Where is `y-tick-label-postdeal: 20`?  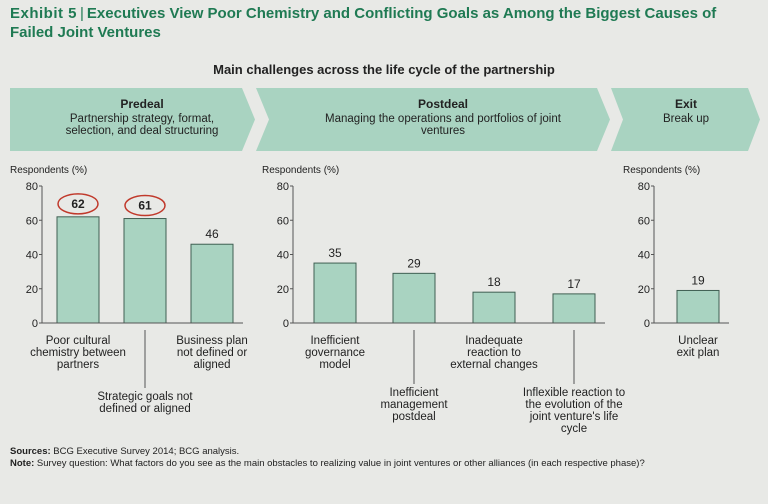
y-tick-label-postdeal: 20 is located at coordinates (283, 290).